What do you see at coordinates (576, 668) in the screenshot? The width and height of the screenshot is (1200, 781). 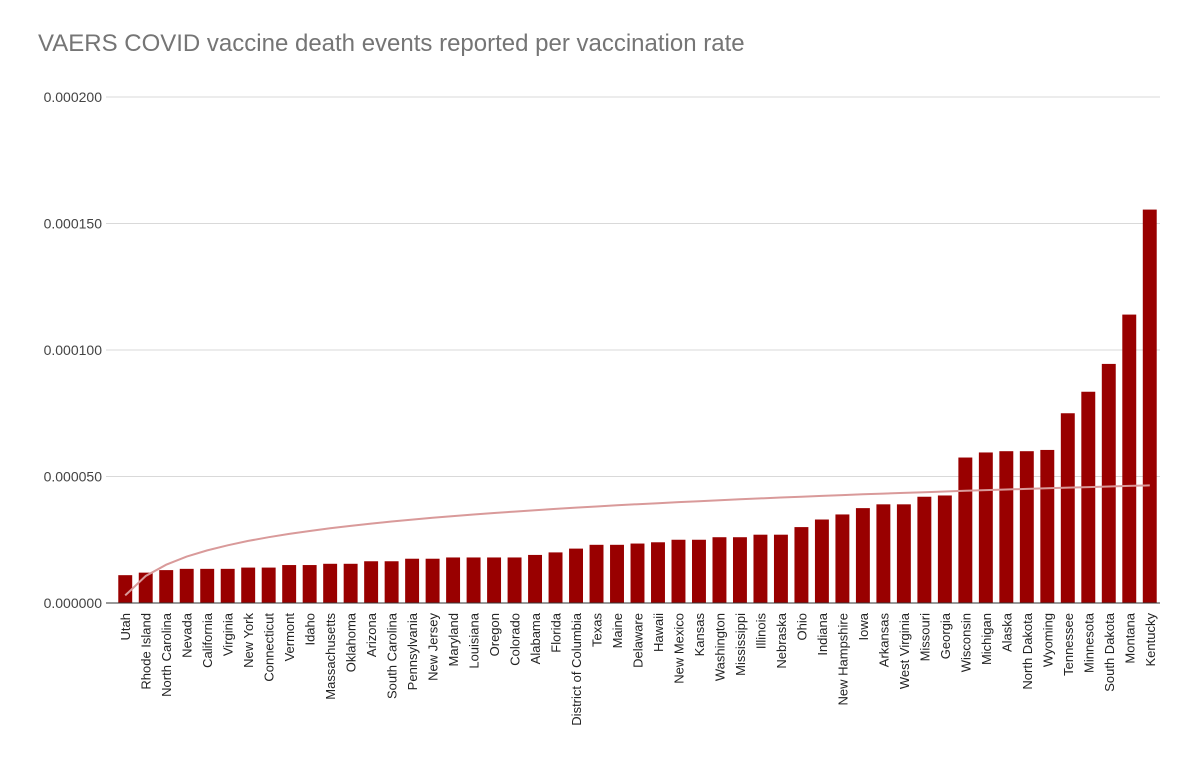 I see `x-tick-label: District of Columbia` at bounding box center [576, 668].